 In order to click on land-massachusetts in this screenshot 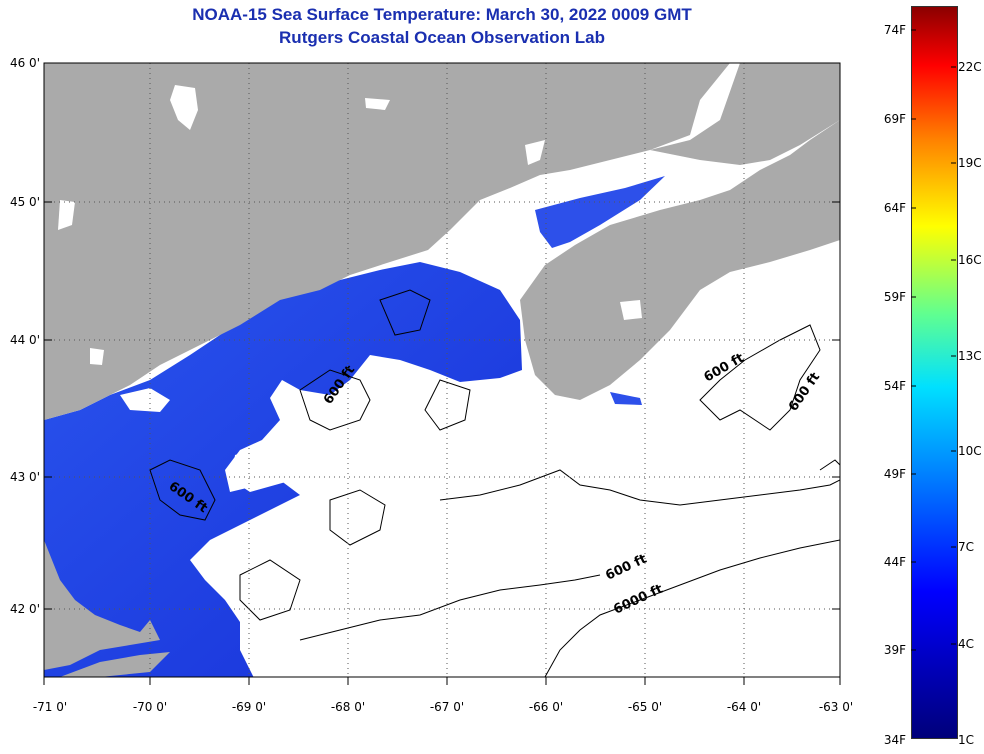, I will do `click(102, 605)`.